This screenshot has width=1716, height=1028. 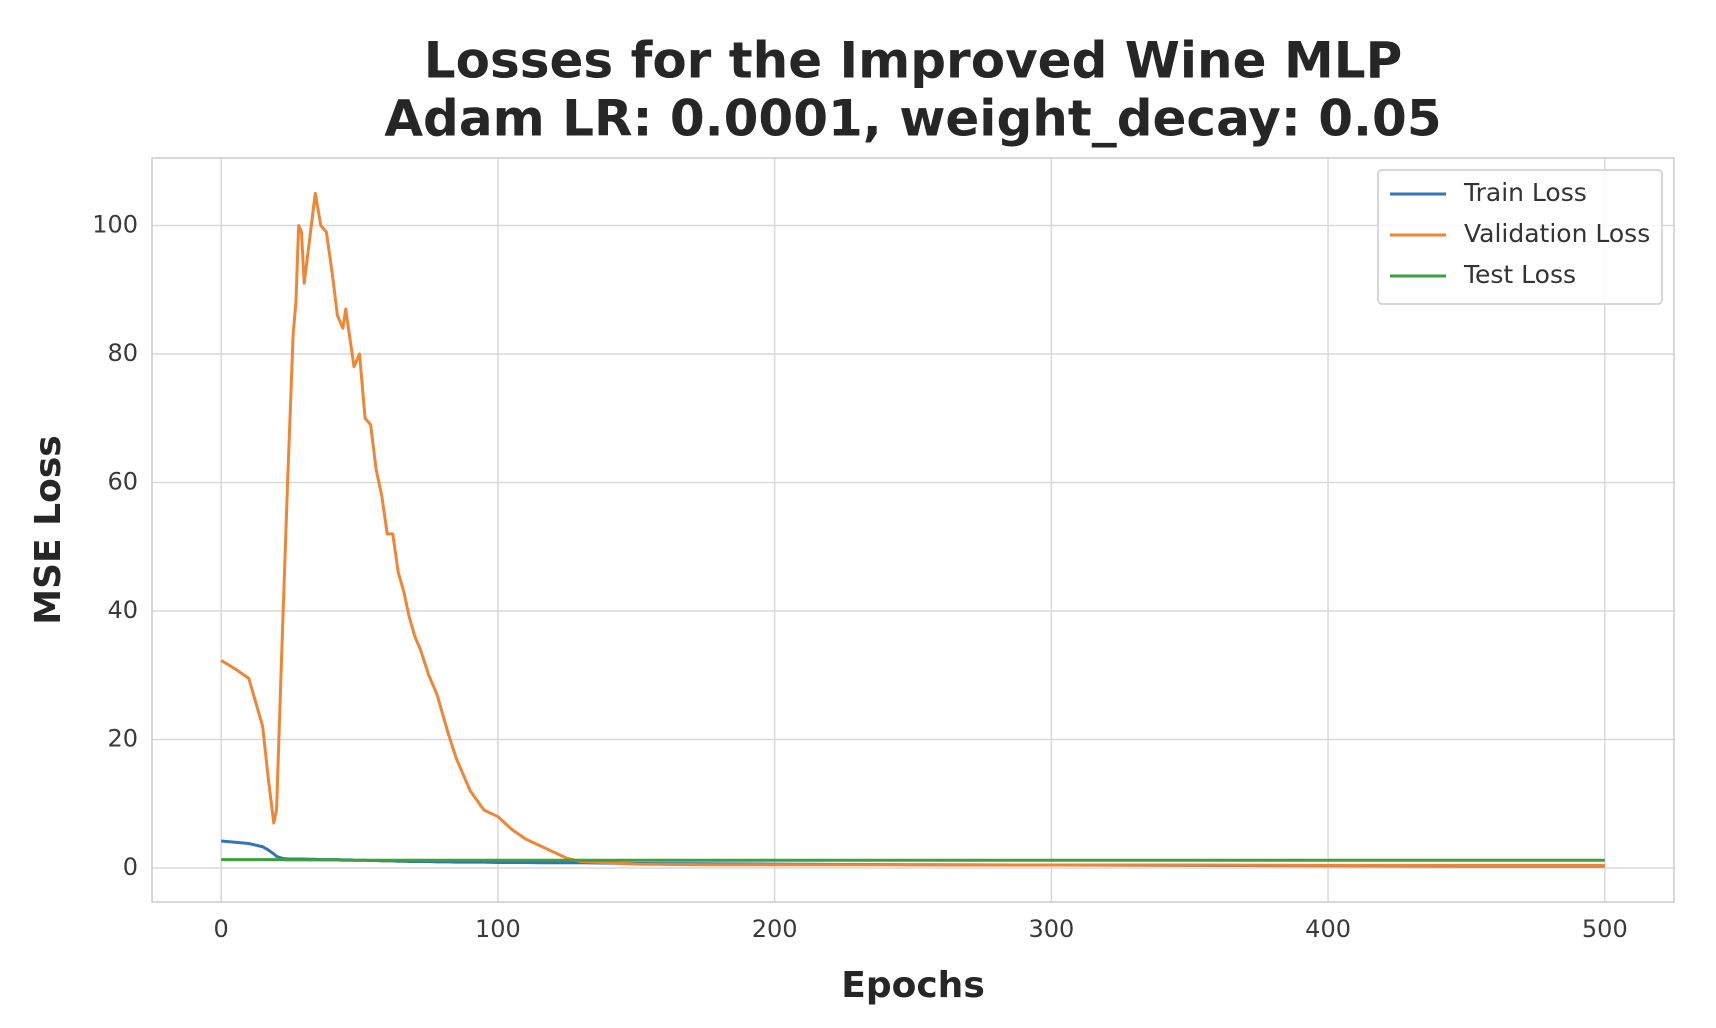 I want to click on legend-label: Train Loss, so click(x=1525, y=192).